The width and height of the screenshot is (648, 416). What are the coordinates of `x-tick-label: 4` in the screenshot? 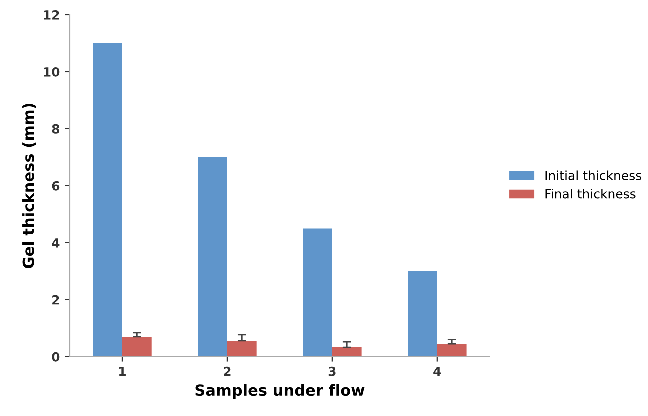 It's located at (438, 371).